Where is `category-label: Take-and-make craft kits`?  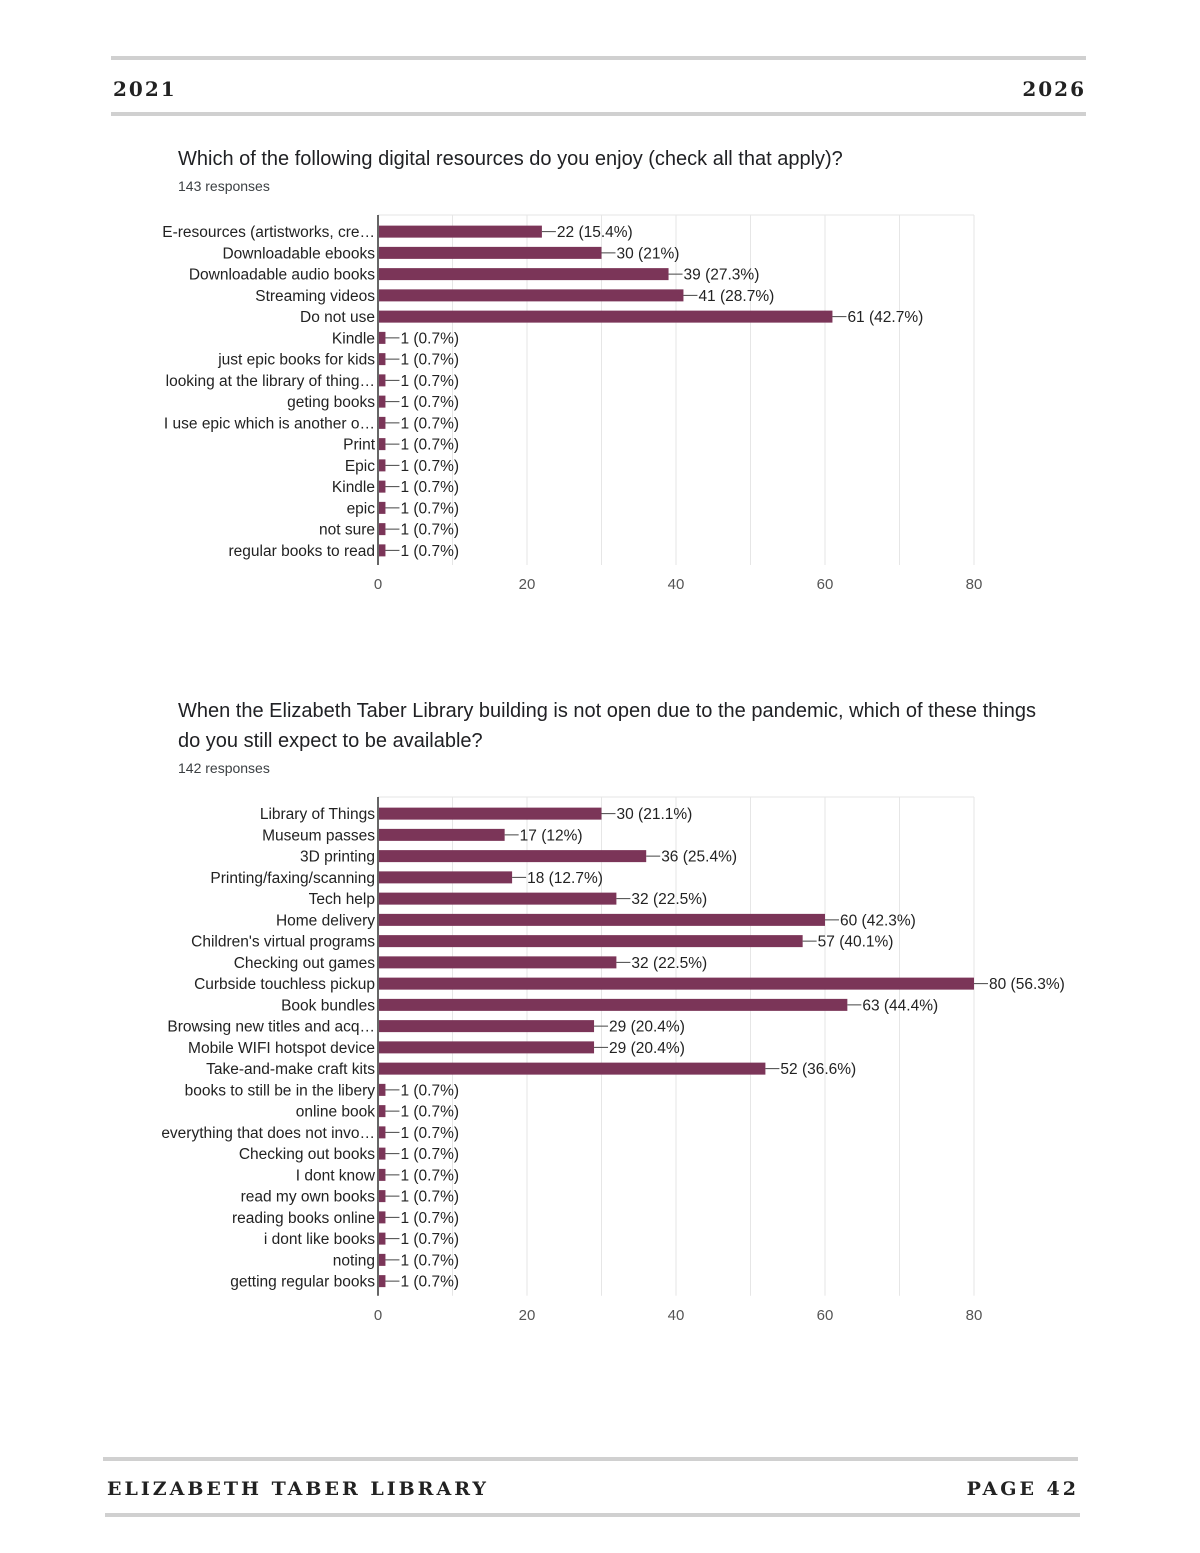 category-label: Take-and-make craft kits is located at coordinates (290, 1069).